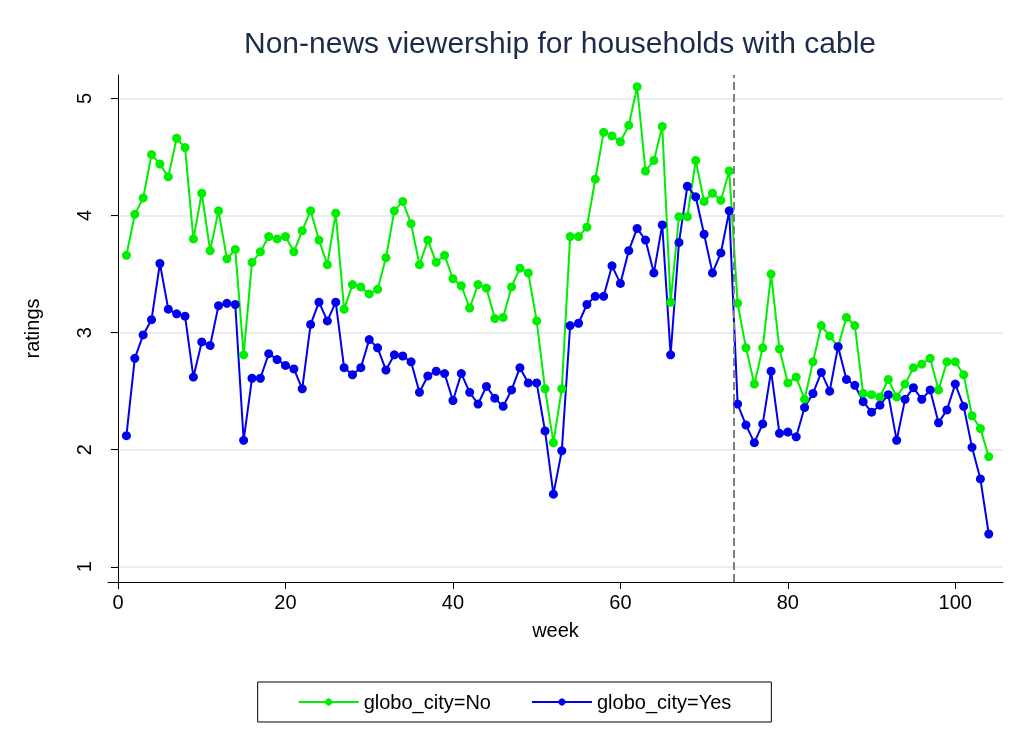  I want to click on legend-label: globo_city=Yes, so click(664, 702).